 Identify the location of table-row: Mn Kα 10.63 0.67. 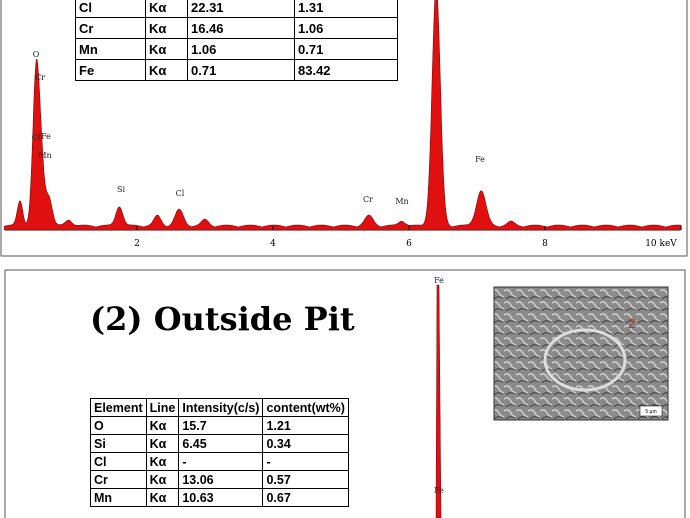
(219, 497).